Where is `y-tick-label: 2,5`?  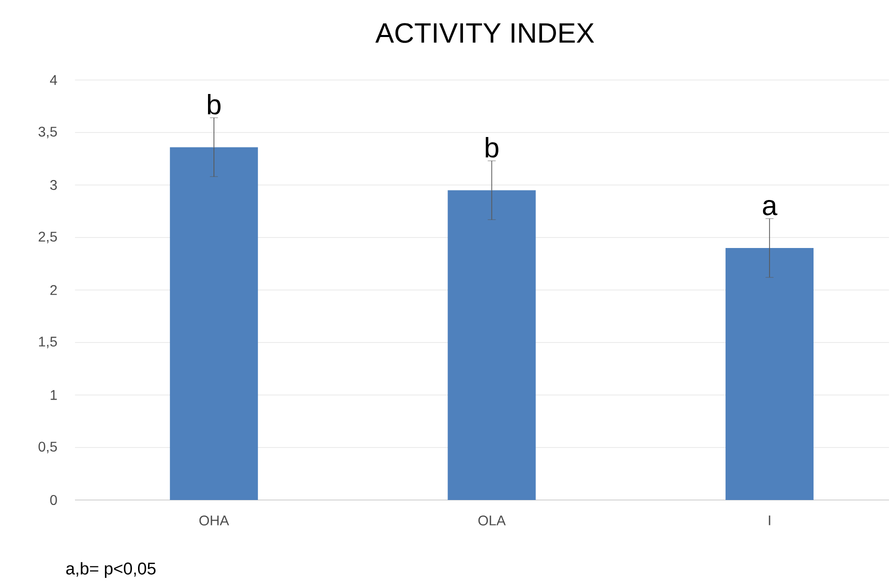 y-tick-label: 2,5 is located at coordinates (47, 238).